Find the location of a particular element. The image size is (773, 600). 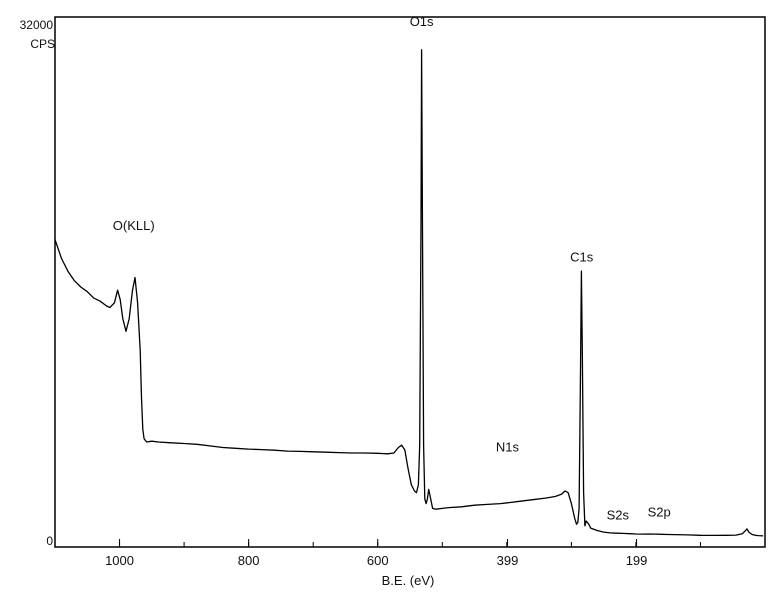

peak-label-okll: O(KLL) is located at coordinates (134, 225).